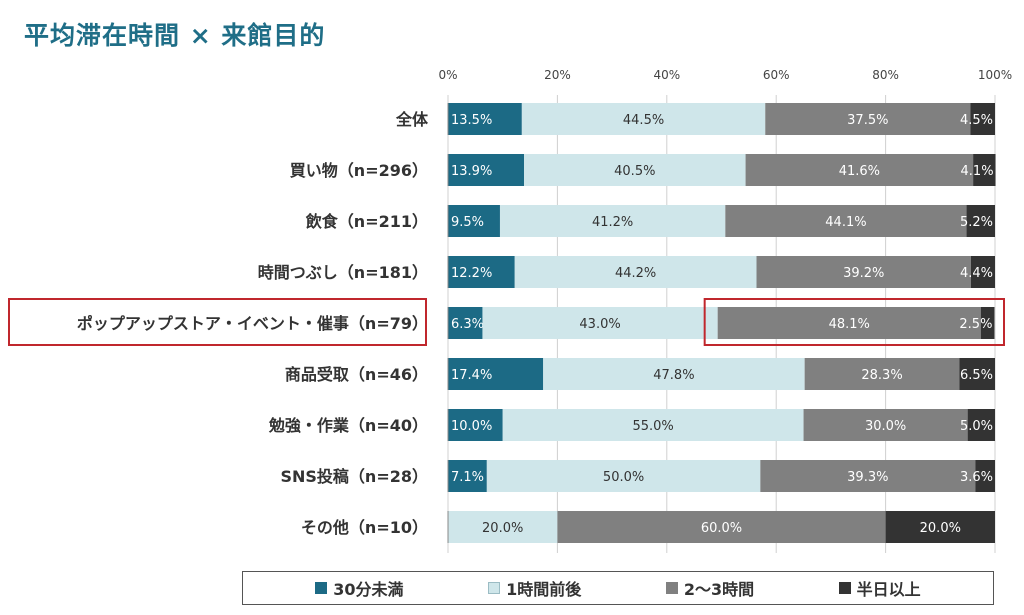 The height and width of the screenshot is (615, 1024). I want to click on data-label: 12.2%, so click(471, 273).